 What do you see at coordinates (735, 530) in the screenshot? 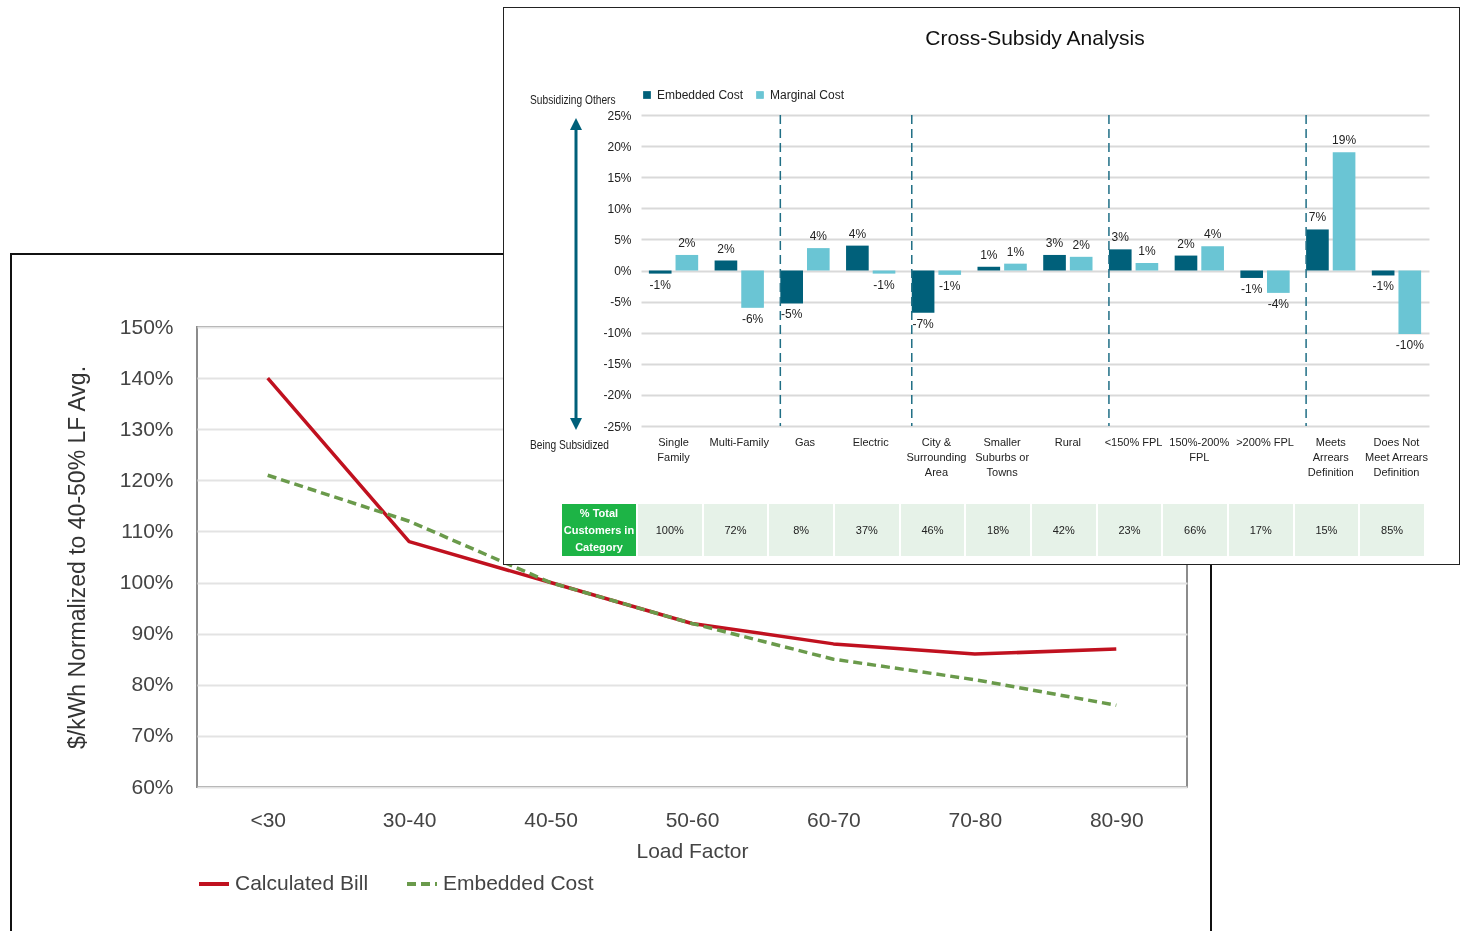
I see `annotation: 72%` at bounding box center [735, 530].